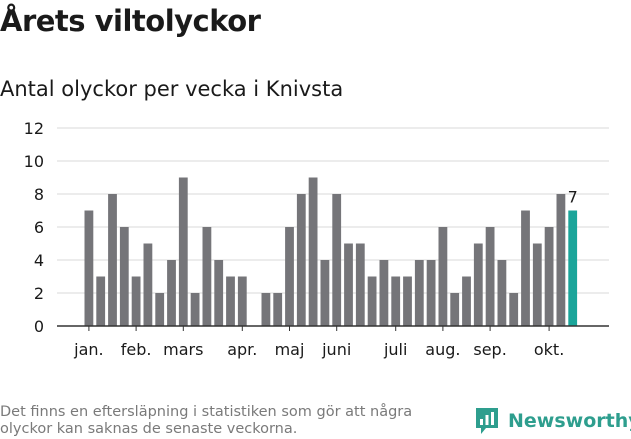 The width and height of the screenshot is (631, 439). I want to click on y-tick-label: 6, so click(39, 227).